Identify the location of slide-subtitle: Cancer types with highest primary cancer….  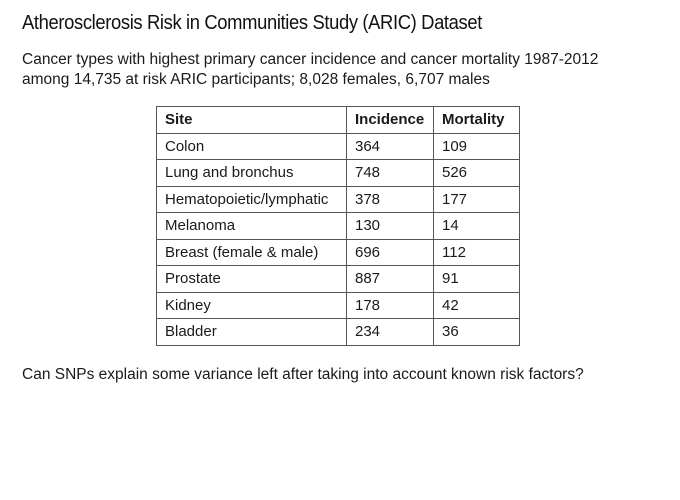
(342, 70).